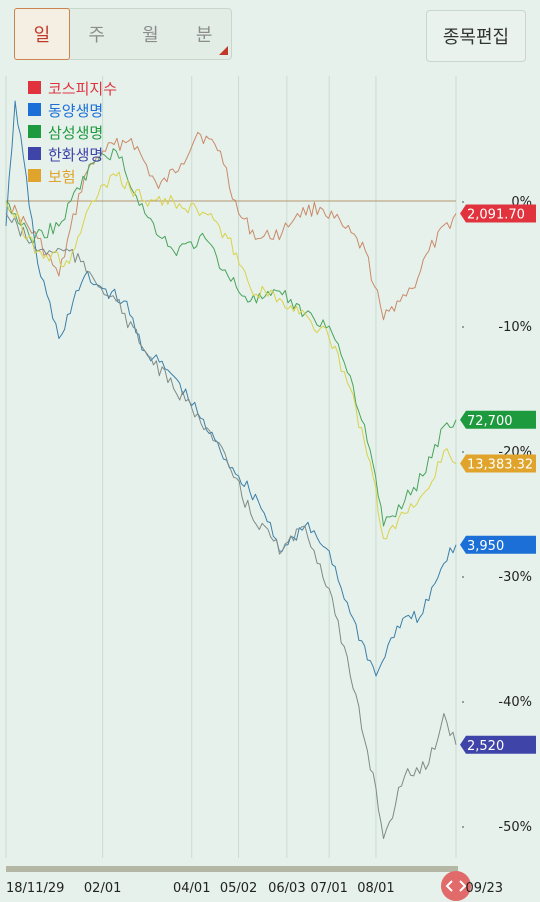 The width and height of the screenshot is (540, 902). What do you see at coordinates (75, 111) in the screenshot?
I see `legend-label: 동양생명` at bounding box center [75, 111].